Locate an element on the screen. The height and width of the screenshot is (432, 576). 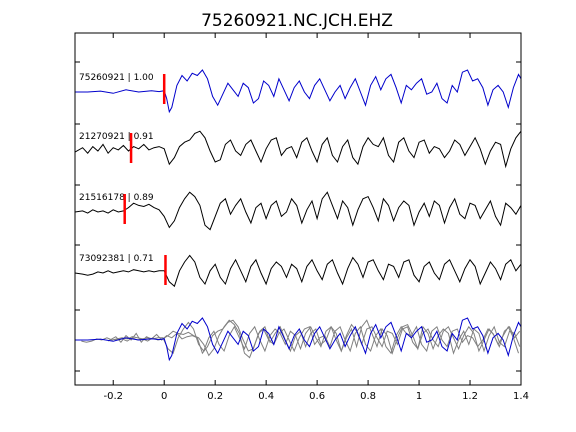
x-tick-label: 1.2 is located at coordinates (470, 396).